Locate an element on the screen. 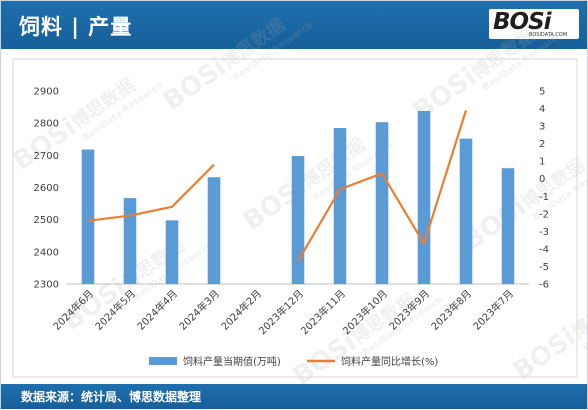 The image size is (588, 410). watermark-logo: BOSi is located at coordinates (195, 84).